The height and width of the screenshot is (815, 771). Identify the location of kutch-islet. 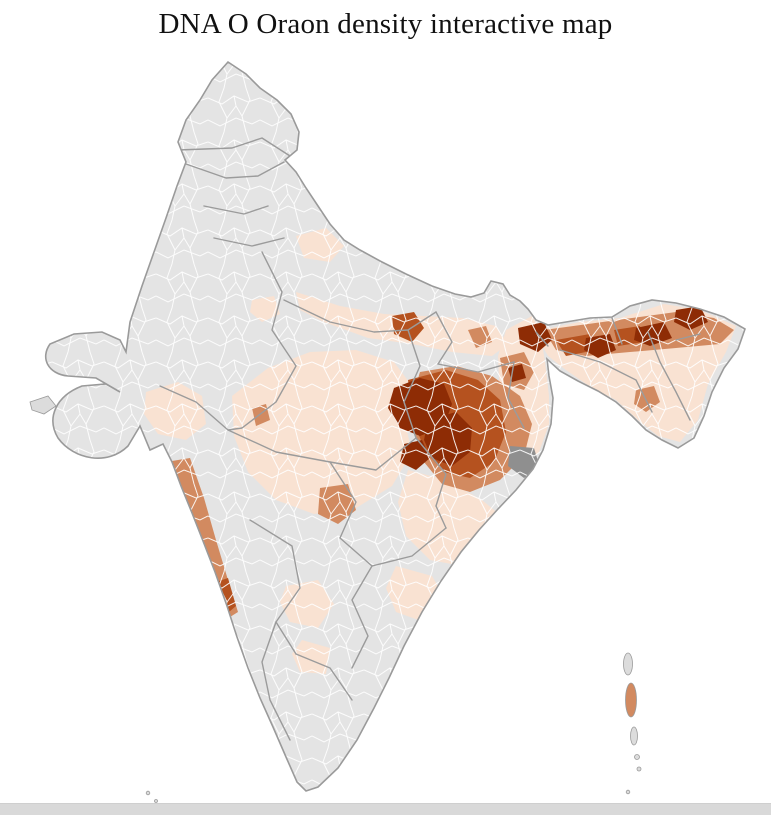
(43, 405).